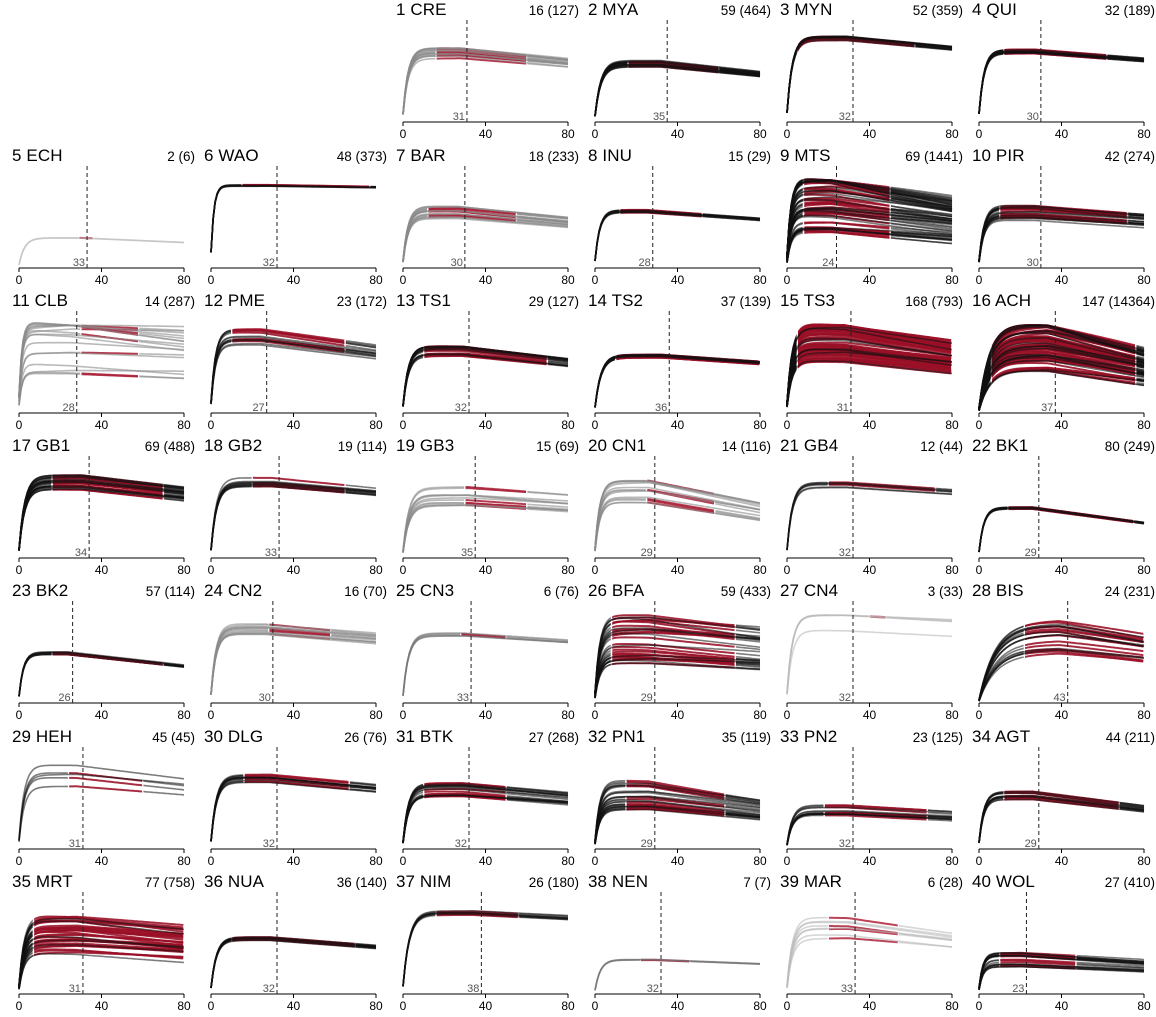 The width and height of the screenshot is (1156, 1017). I want to click on panel-count: 16 (127), so click(553, 10).